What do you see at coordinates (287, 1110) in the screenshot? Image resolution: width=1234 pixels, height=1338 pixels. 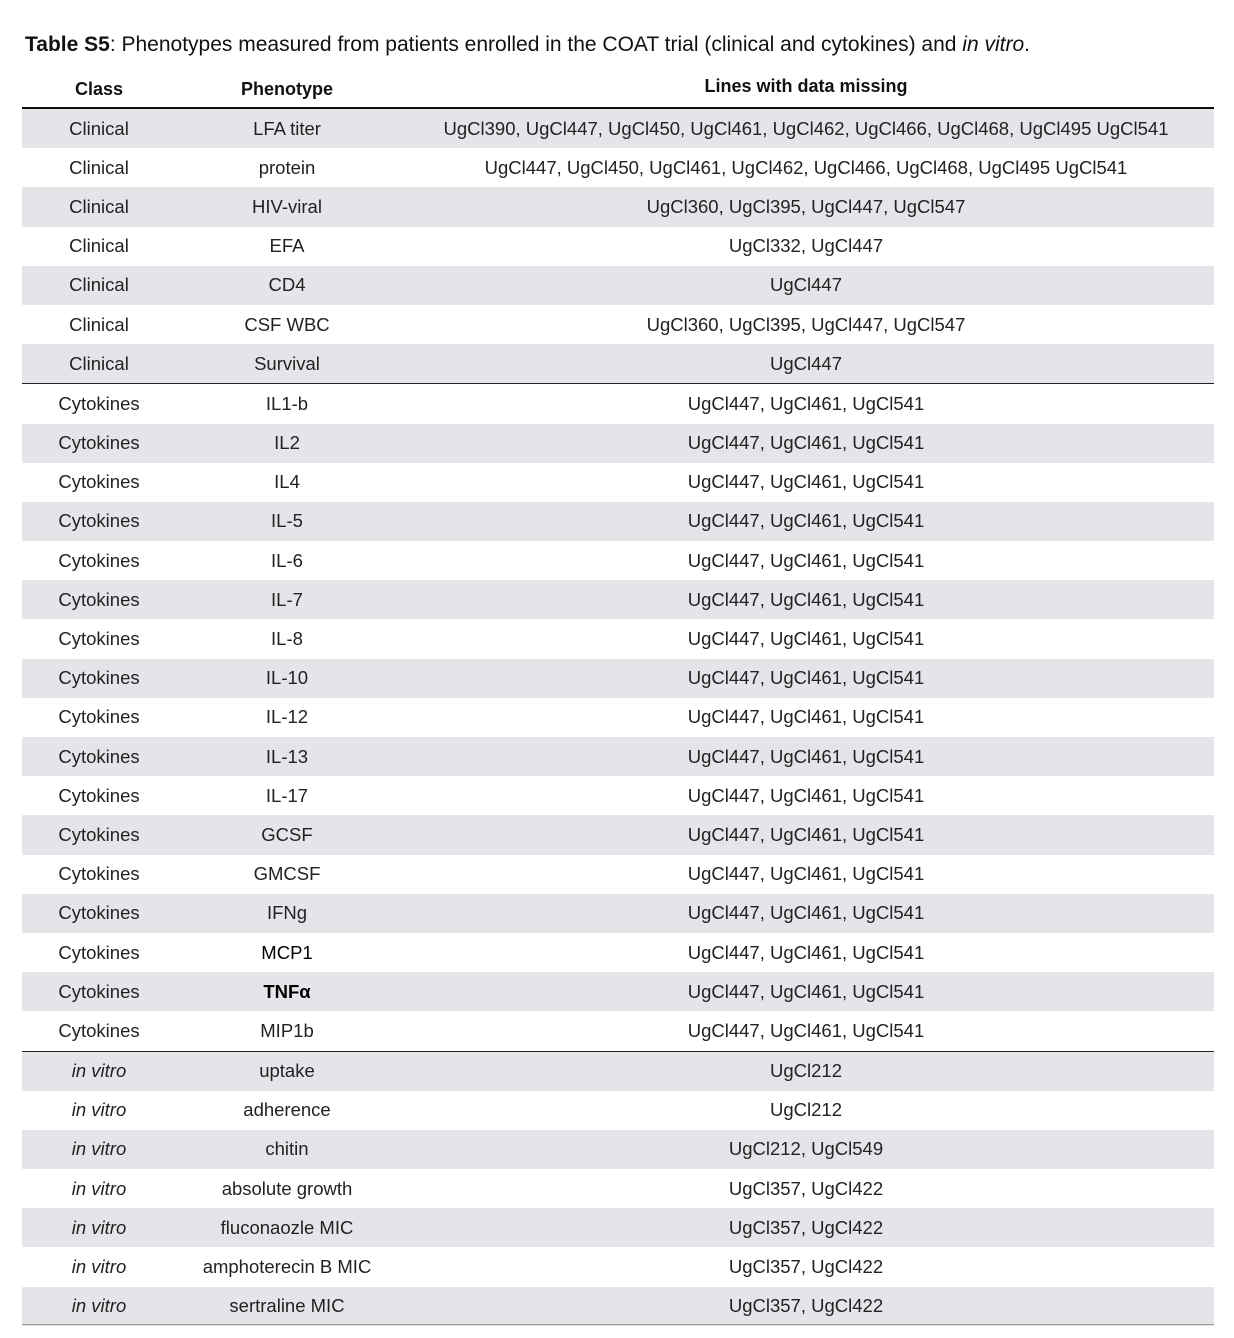 I see `cell-phenotype: adherence` at bounding box center [287, 1110].